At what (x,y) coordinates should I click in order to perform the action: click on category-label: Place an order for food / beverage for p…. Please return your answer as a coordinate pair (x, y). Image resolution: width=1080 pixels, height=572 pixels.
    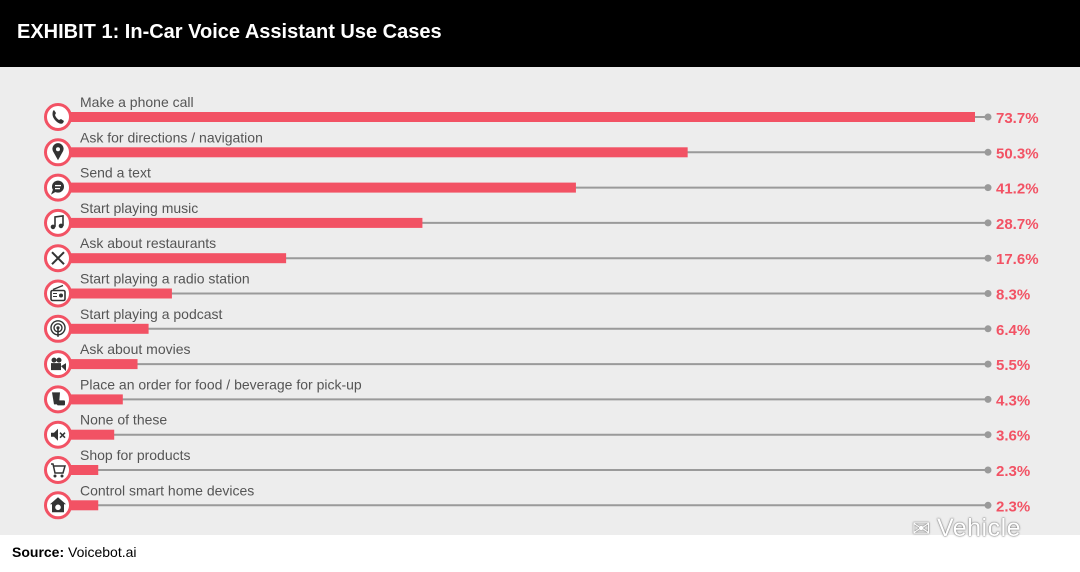
    Looking at the image, I should click on (221, 384).